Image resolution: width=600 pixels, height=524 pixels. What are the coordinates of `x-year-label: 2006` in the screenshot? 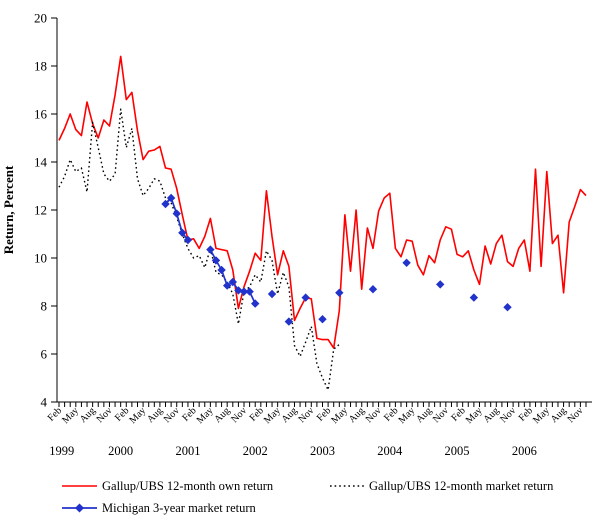 It's located at (524, 451).